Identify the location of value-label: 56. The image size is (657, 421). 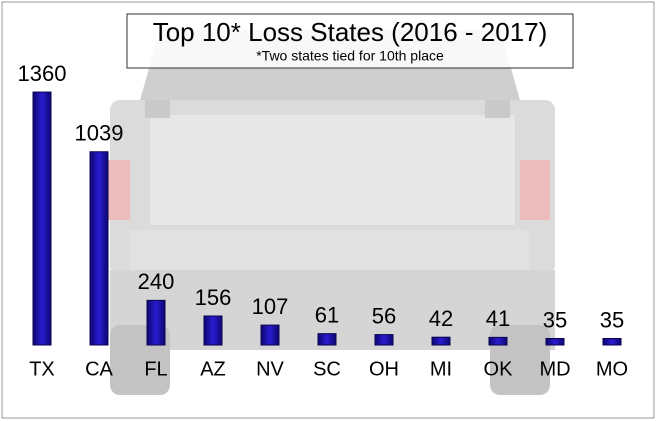
(384, 315).